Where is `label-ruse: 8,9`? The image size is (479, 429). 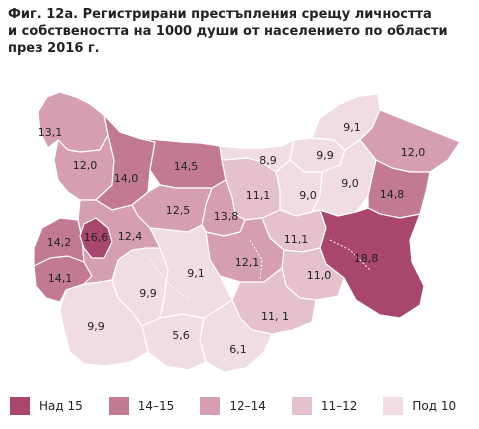
label-ruse: 8,9 is located at coordinates (268, 160).